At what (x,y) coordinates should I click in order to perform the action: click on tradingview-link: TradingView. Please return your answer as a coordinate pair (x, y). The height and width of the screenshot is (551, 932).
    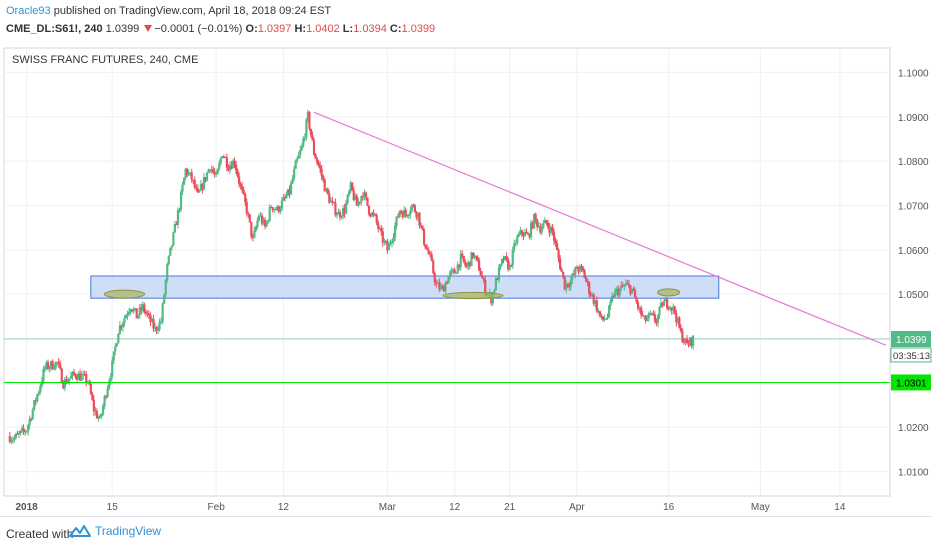
    Looking at the image, I should click on (115, 531).